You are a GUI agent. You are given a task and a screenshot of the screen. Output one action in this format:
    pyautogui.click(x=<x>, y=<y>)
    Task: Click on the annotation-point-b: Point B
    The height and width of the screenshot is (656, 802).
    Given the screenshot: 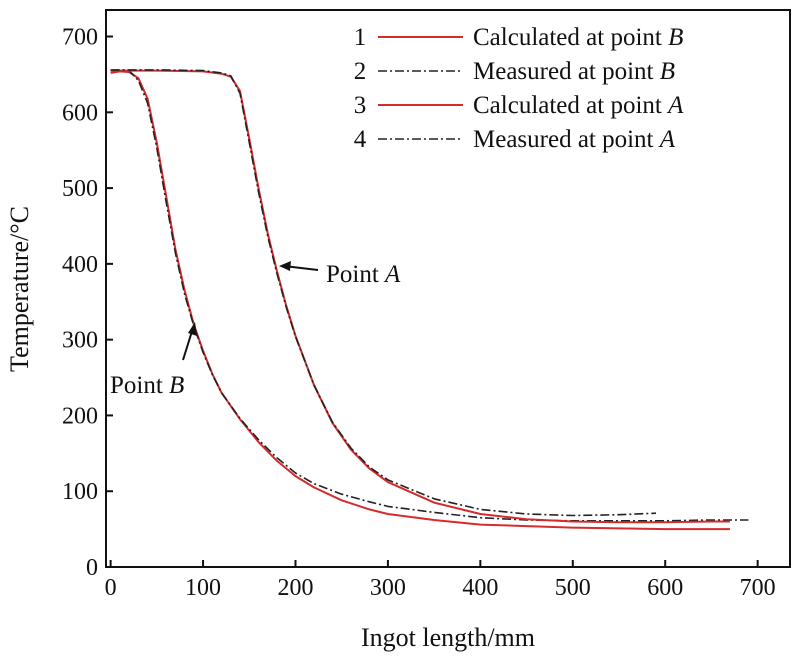 What is the action you would take?
    pyautogui.click(x=153, y=360)
    